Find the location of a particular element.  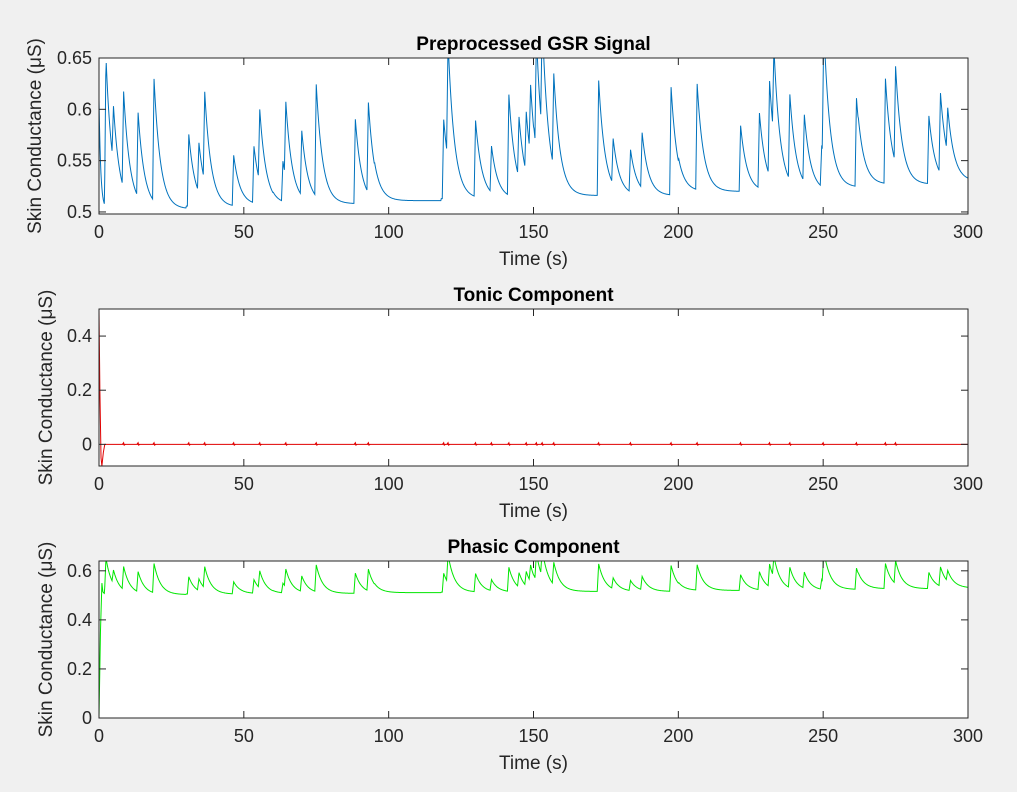

gsr-x-tick-label: 0 is located at coordinates (99, 232).